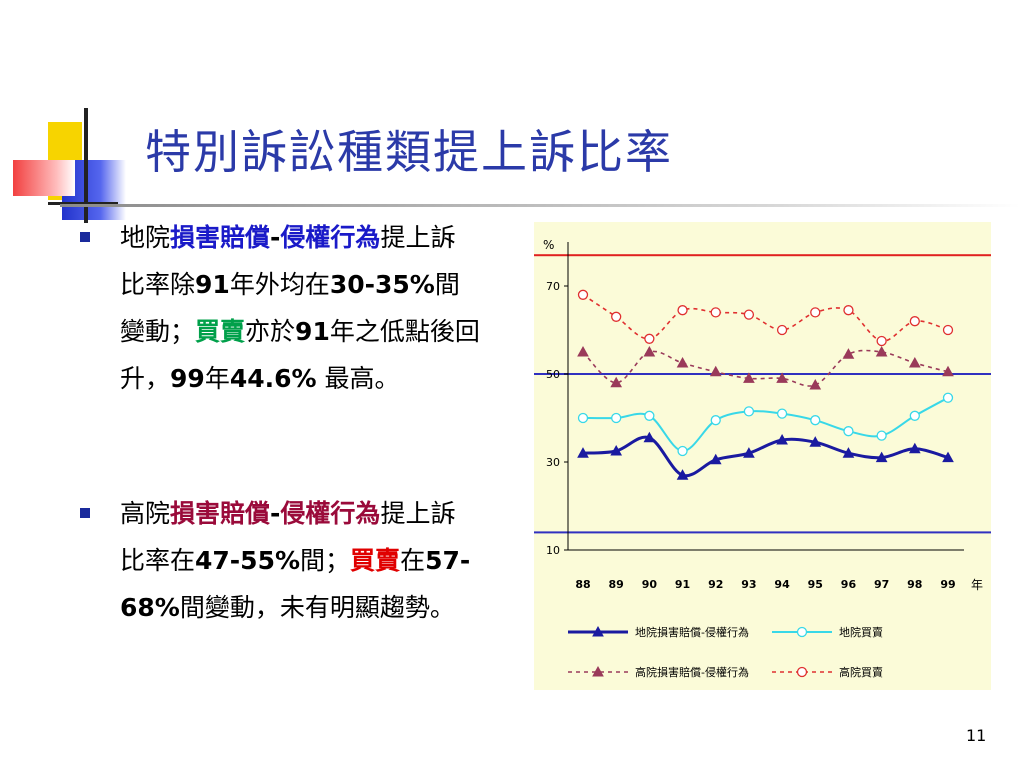 The image size is (1024, 768). I want to click on bullet-run: 47-55%, so click(248, 560).